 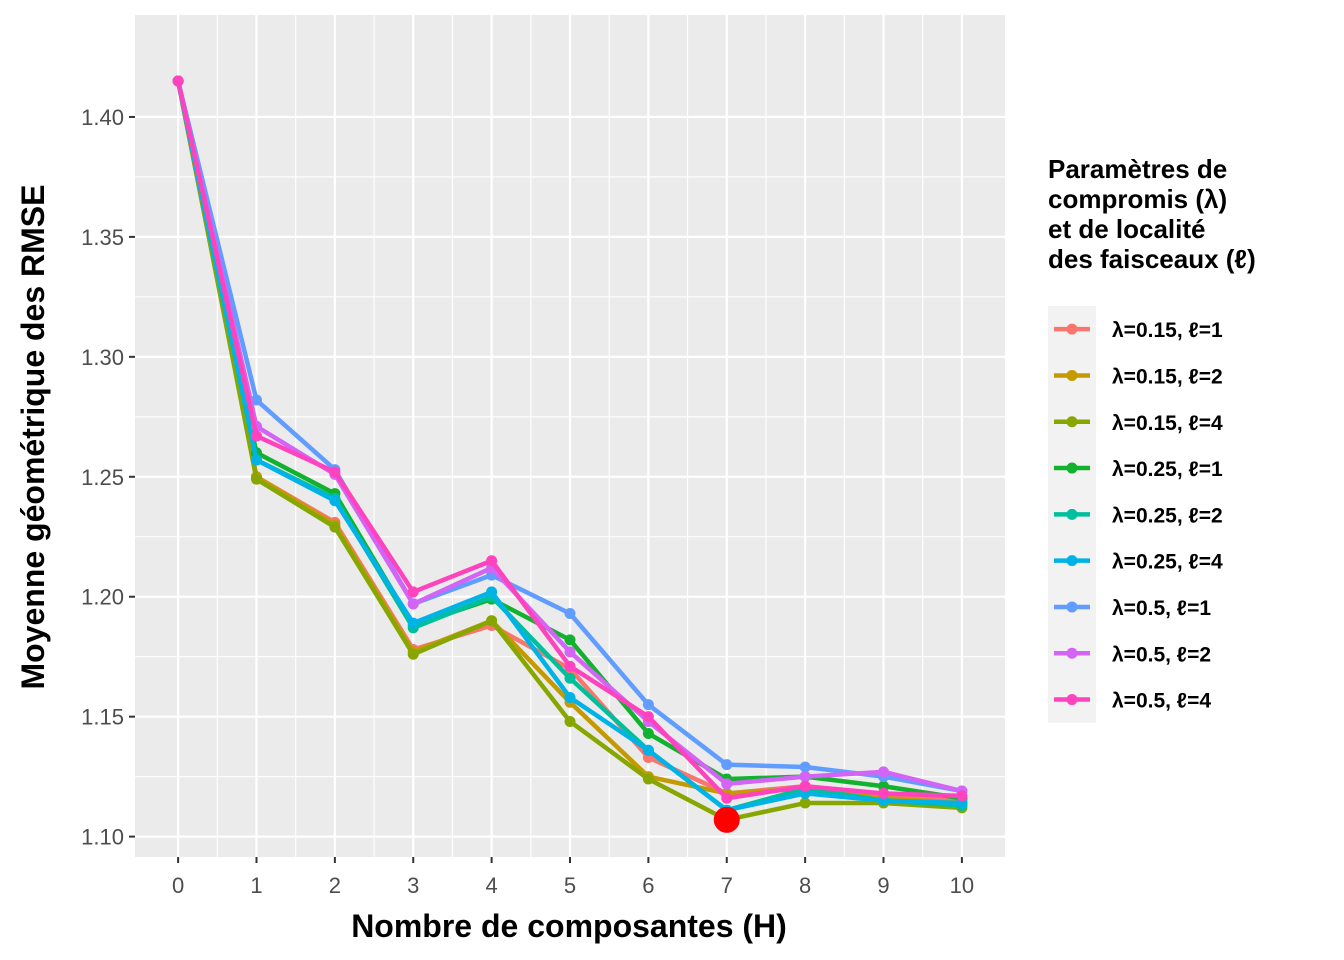 I want to click on x-axis-title: Nombre de composantes (H), so click(x=569, y=926).